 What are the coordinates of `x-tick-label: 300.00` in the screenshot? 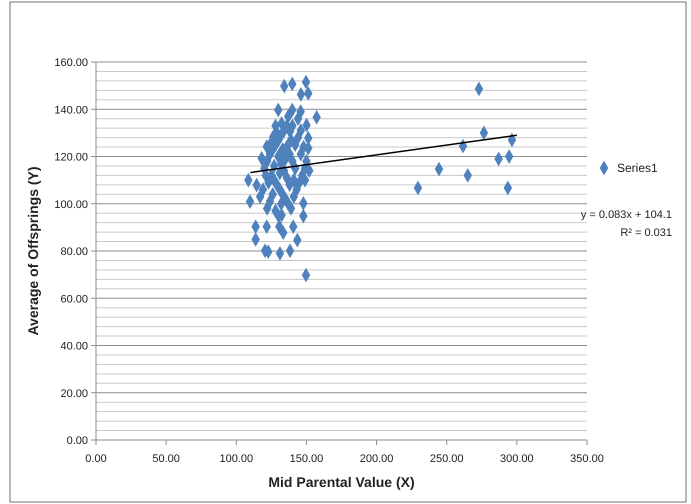 It's located at (517, 459).